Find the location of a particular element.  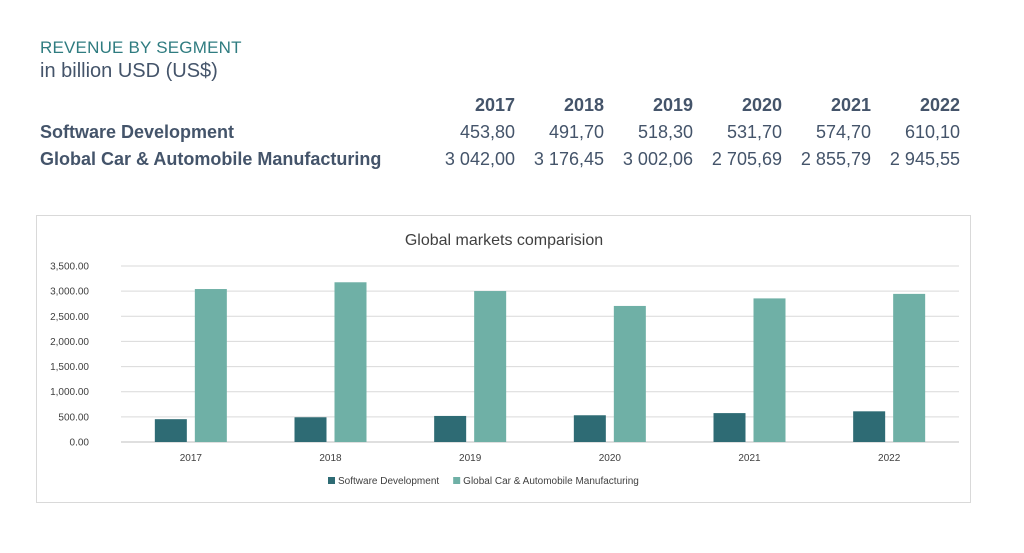

y-tick-label: 1,000.00 is located at coordinates (69, 392).